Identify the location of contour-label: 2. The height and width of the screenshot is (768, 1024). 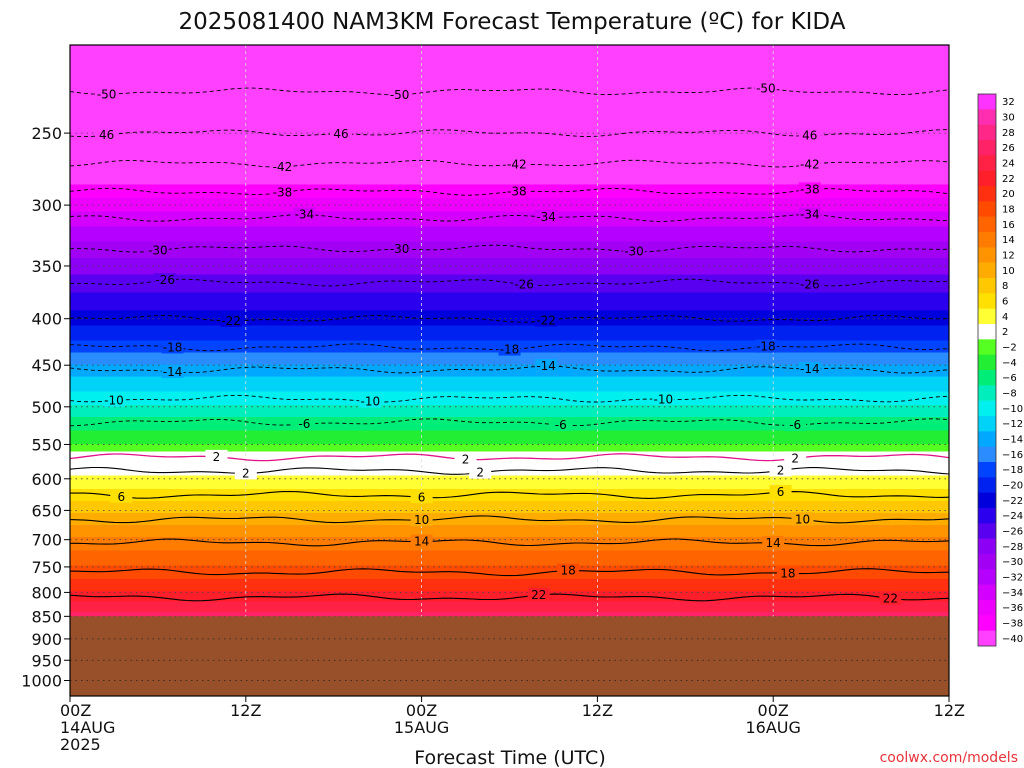
(480, 473).